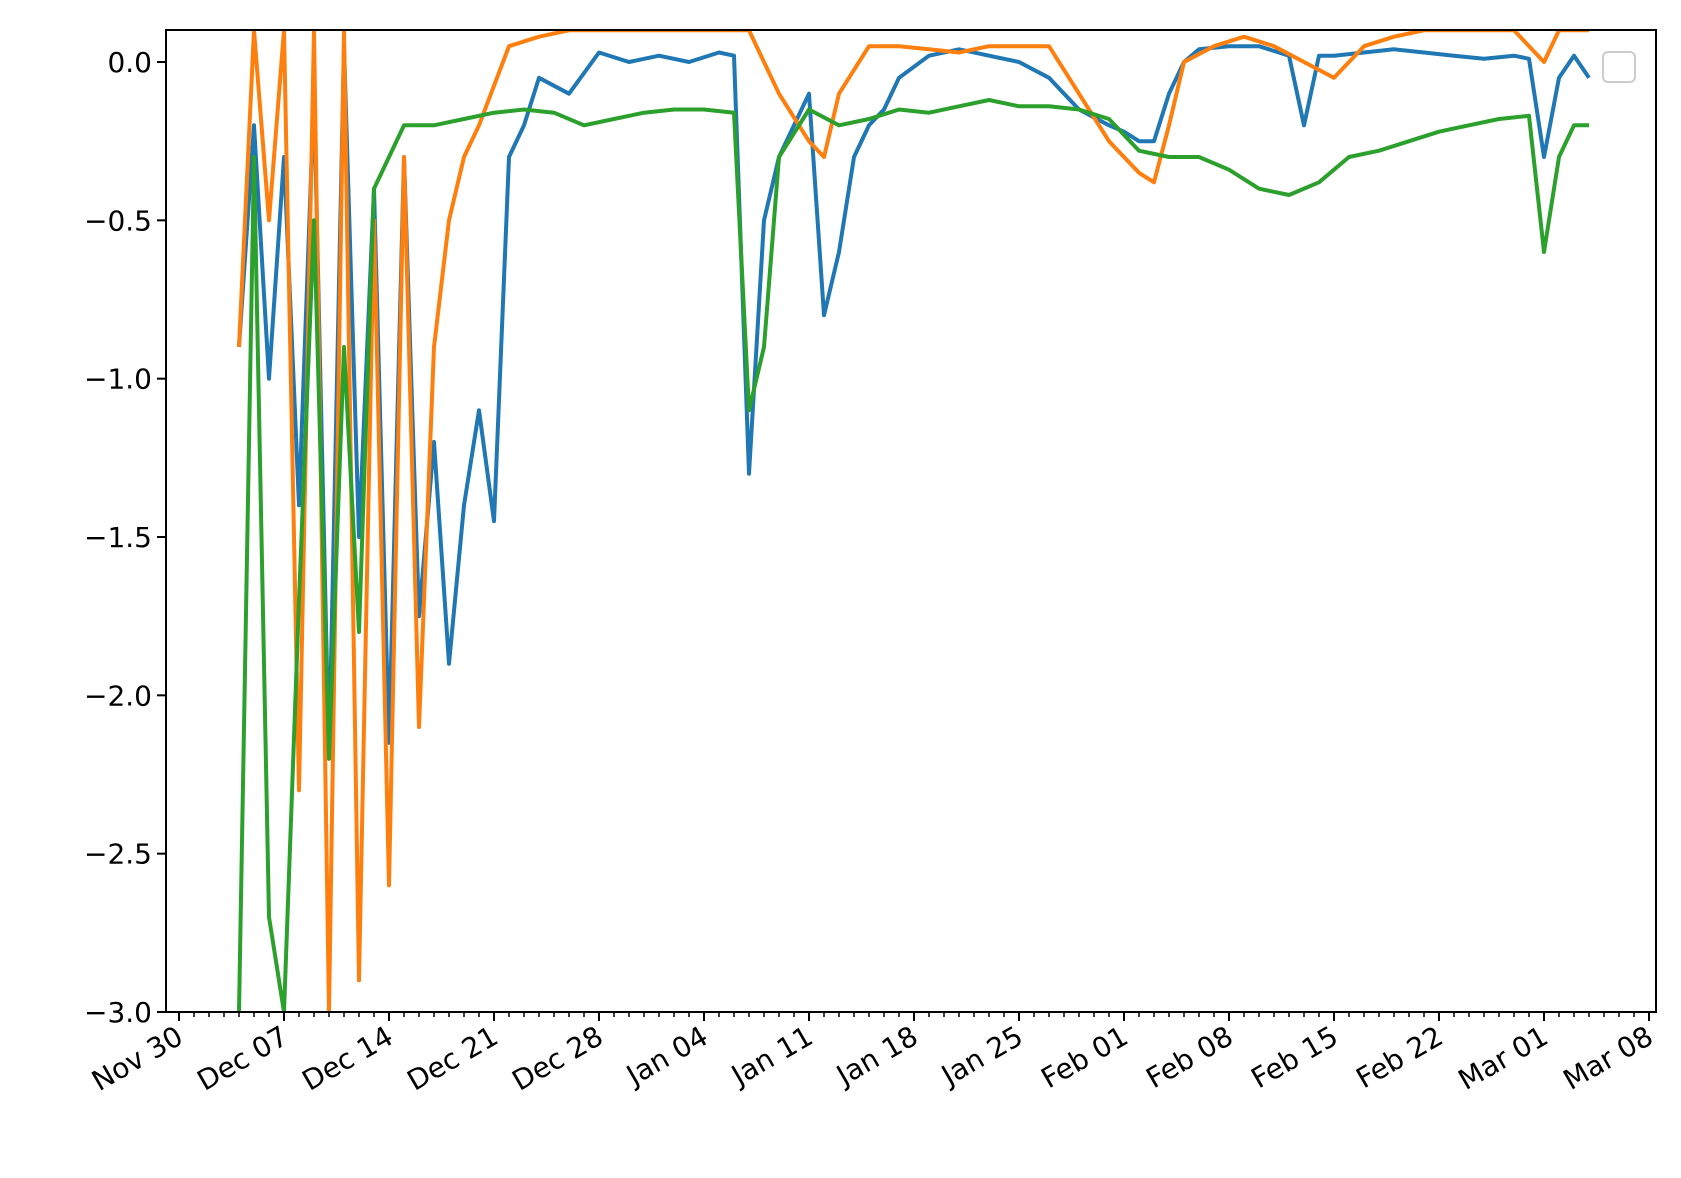  What do you see at coordinates (348, 1058) in the screenshot?
I see `x-tick-label: Dec 14` at bounding box center [348, 1058].